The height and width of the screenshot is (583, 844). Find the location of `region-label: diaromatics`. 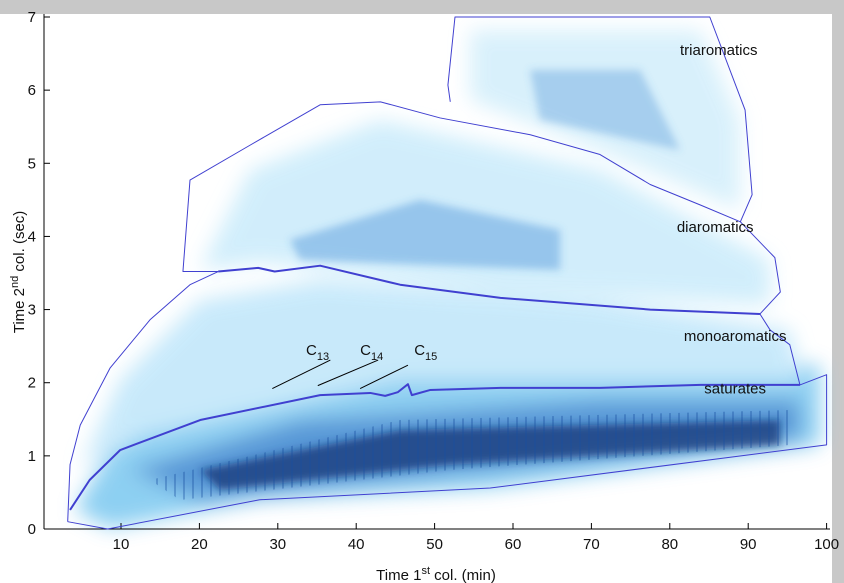

region-label: diaromatics is located at coordinates (715, 227).